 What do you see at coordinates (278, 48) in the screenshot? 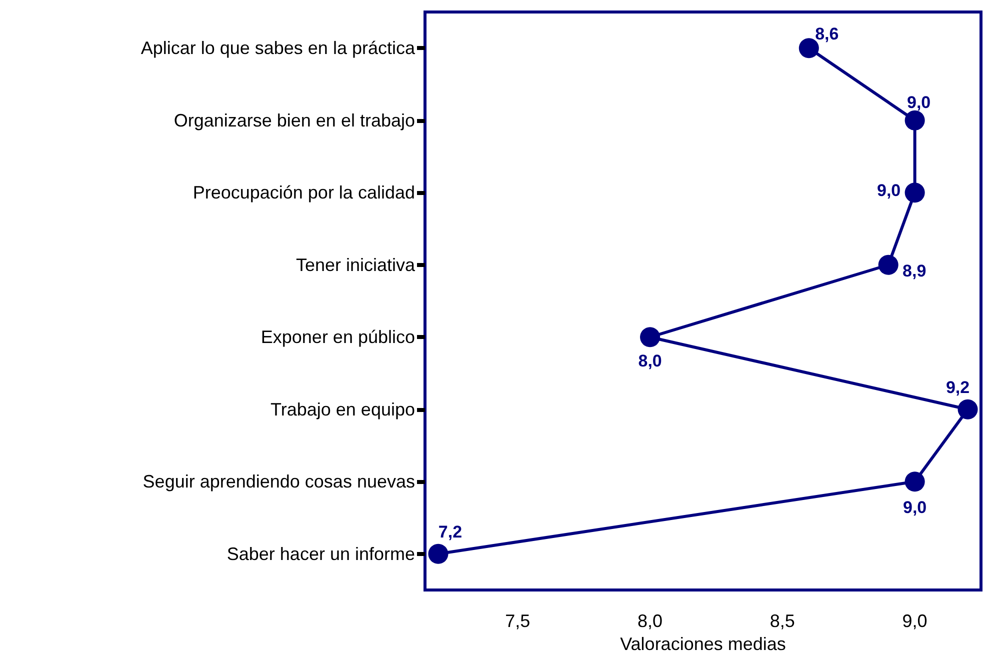
I see `y-tick-label: Aplicar lo que sabes en la práctica` at bounding box center [278, 48].